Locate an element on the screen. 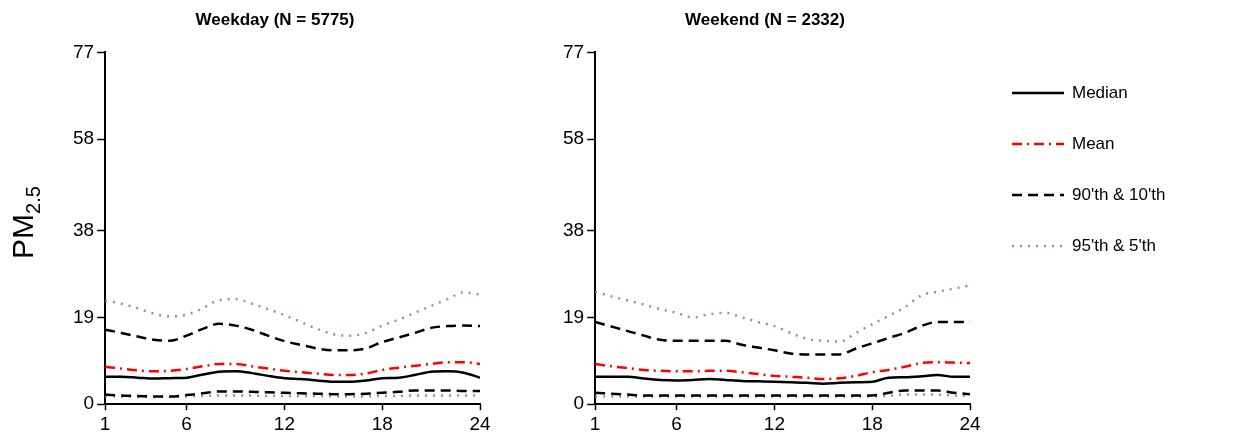 The width and height of the screenshot is (1242, 444). legend-label: 95'th & 5'th is located at coordinates (1114, 246).